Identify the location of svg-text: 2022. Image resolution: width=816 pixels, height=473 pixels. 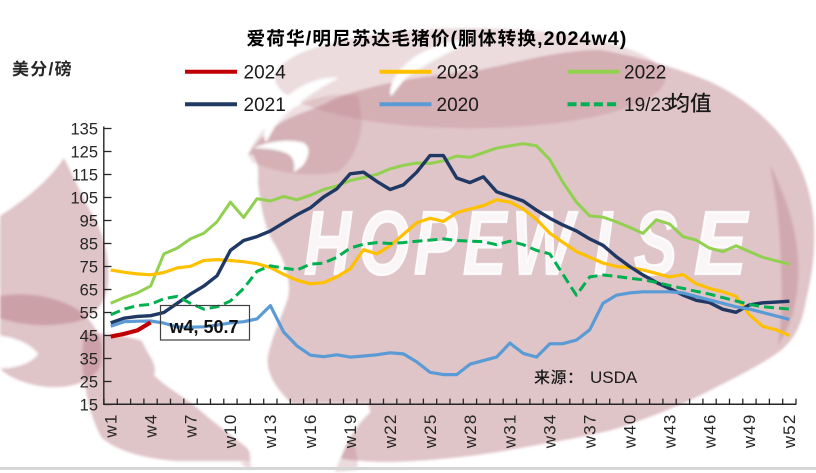
(645, 72).